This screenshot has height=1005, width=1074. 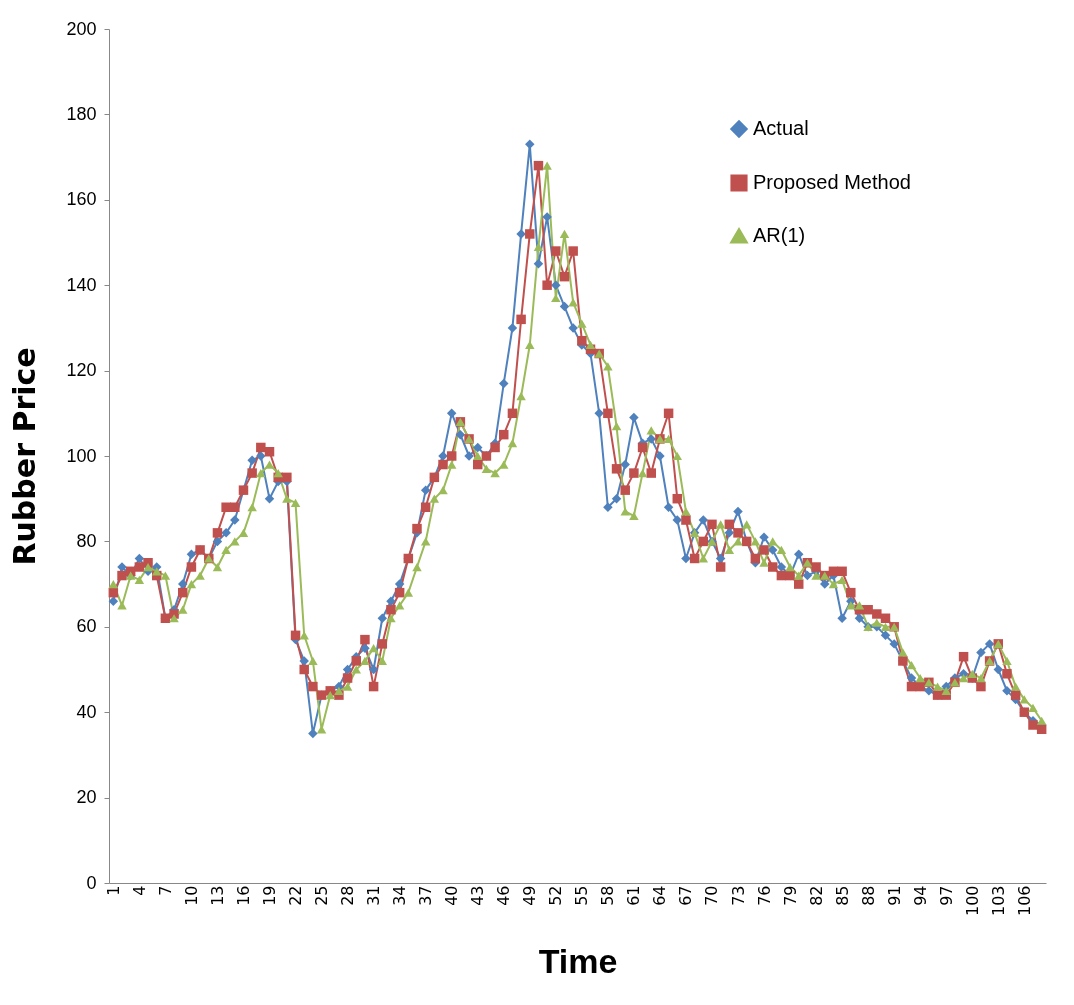 What do you see at coordinates (478, 895) in the screenshot?
I see `x-tick-label: 43` at bounding box center [478, 895].